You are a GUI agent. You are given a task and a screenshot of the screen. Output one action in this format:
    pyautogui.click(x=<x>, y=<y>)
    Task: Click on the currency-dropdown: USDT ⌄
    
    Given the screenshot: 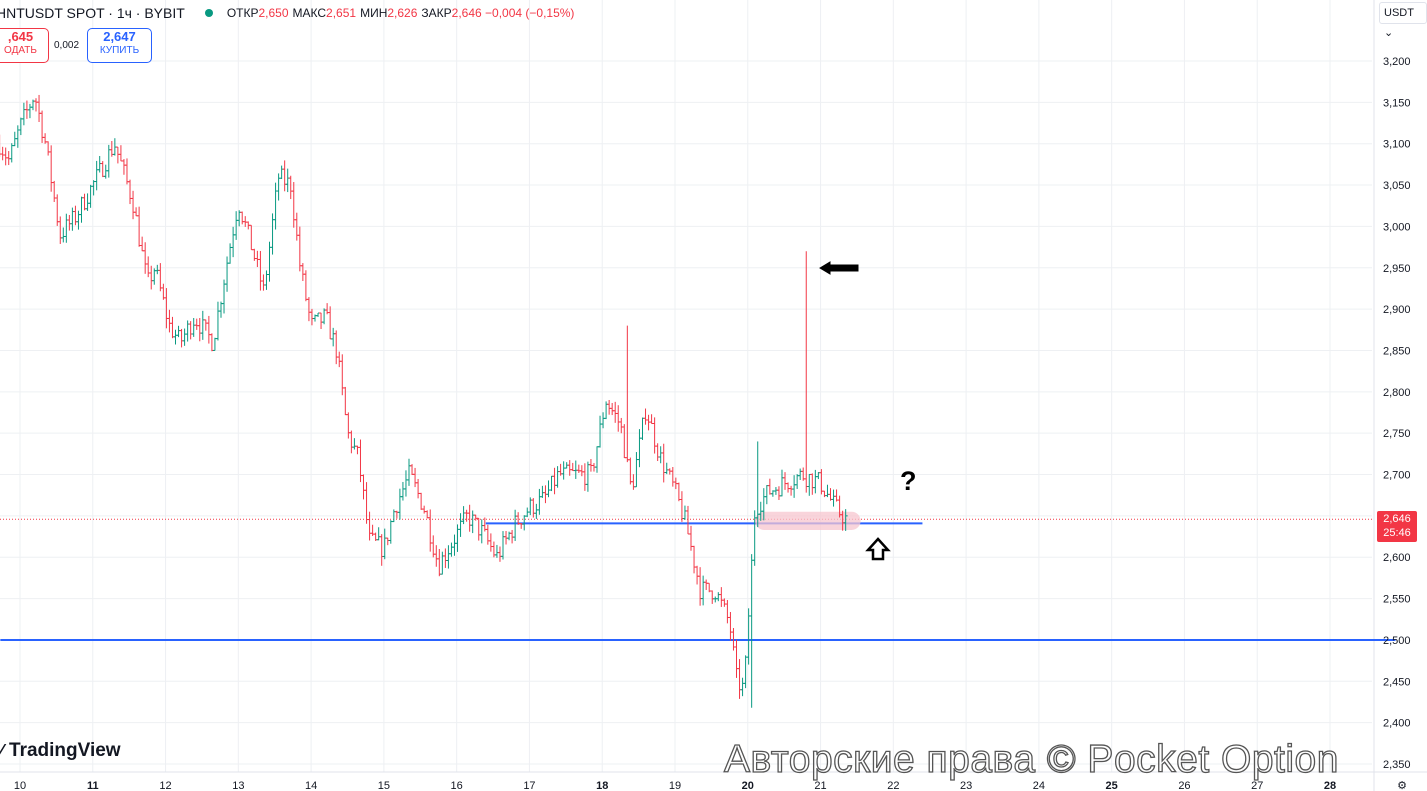 What is the action you would take?
    pyautogui.click(x=1403, y=20)
    